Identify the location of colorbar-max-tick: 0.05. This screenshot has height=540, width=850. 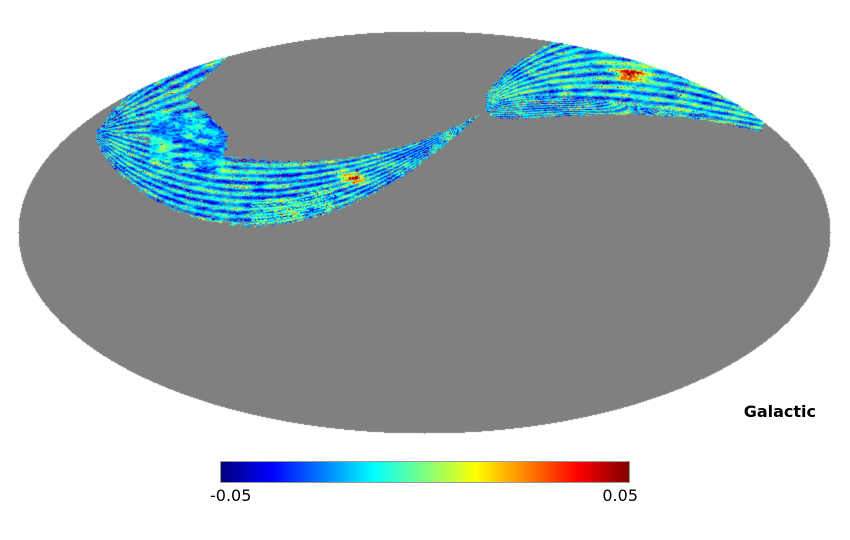
(620, 495).